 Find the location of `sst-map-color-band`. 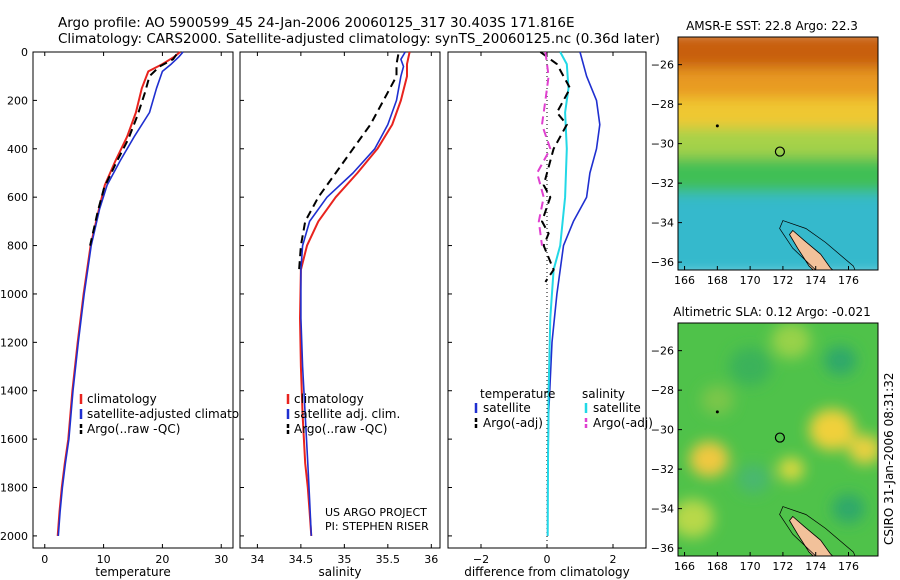

sst-map-color-band is located at coordinates (778, 231).